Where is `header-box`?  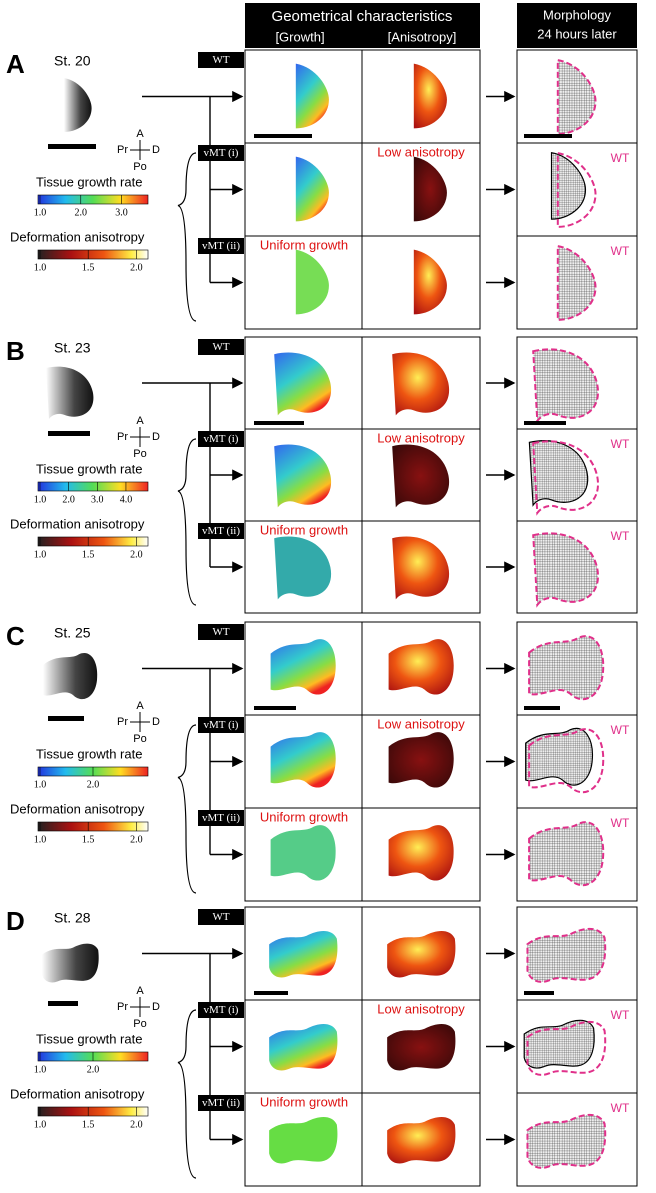 header-box is located at coordinates (577, 25).